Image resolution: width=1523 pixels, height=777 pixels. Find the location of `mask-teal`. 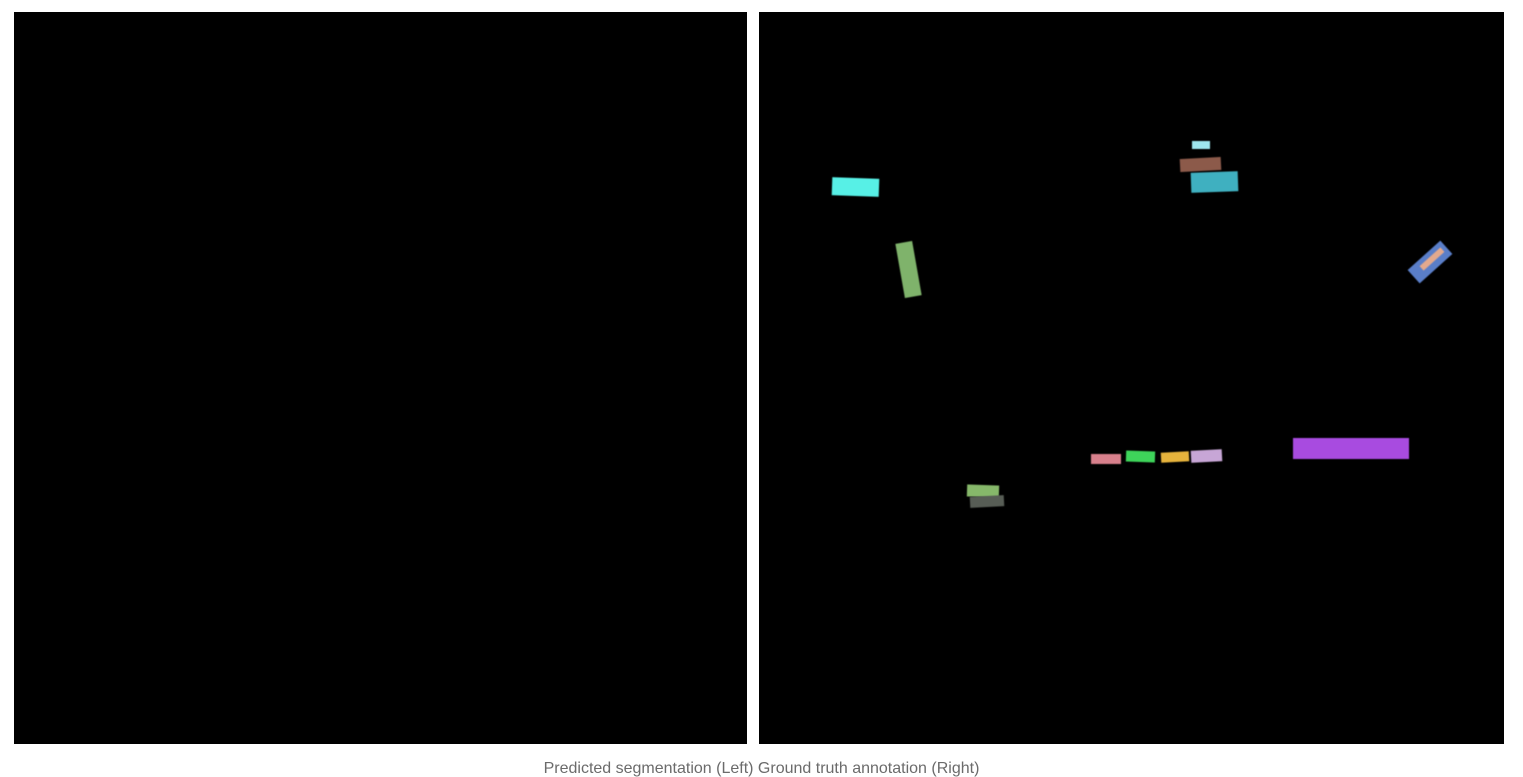

mask-teal is located at coordinates (1214, 182).